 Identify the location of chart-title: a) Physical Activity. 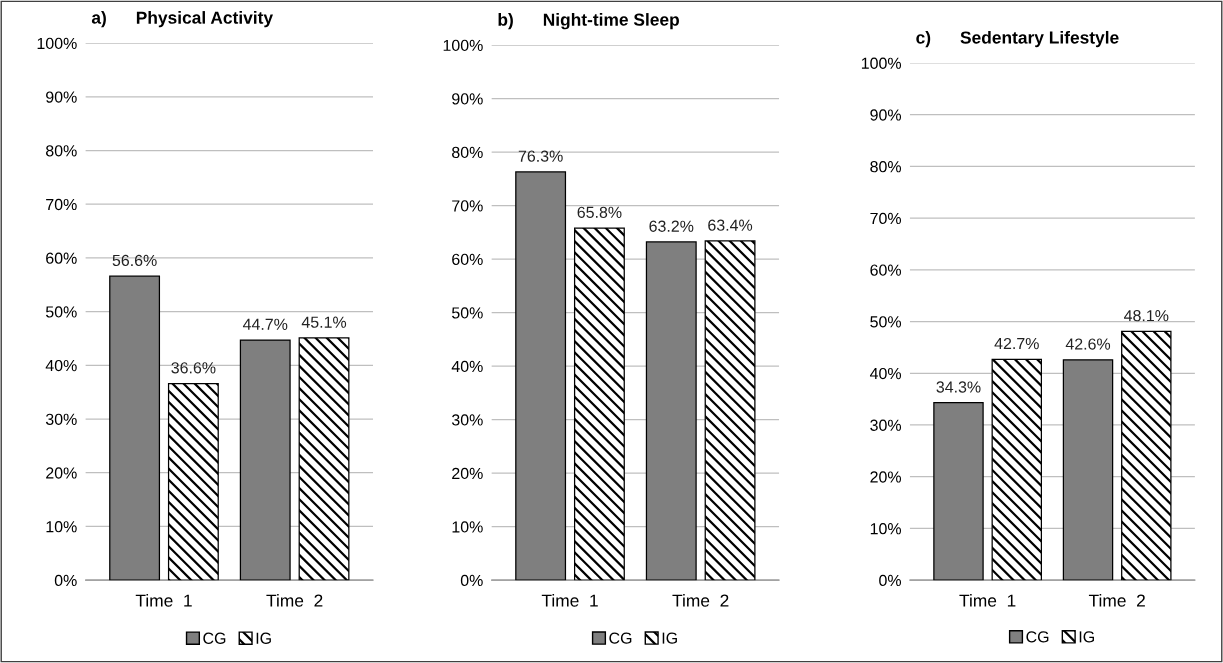
(182, 19).